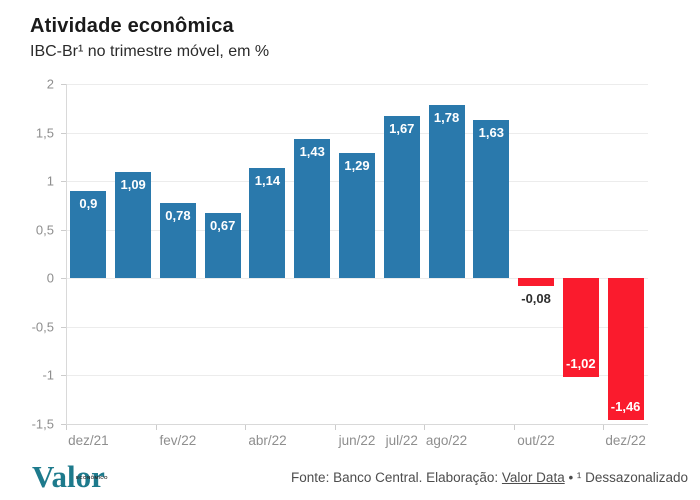  Describe the element at coordinates (150, 51) in the screenshot. I see `chart-subtitle: IBC-Br¹ no trimestre móvel, em %` at that location.